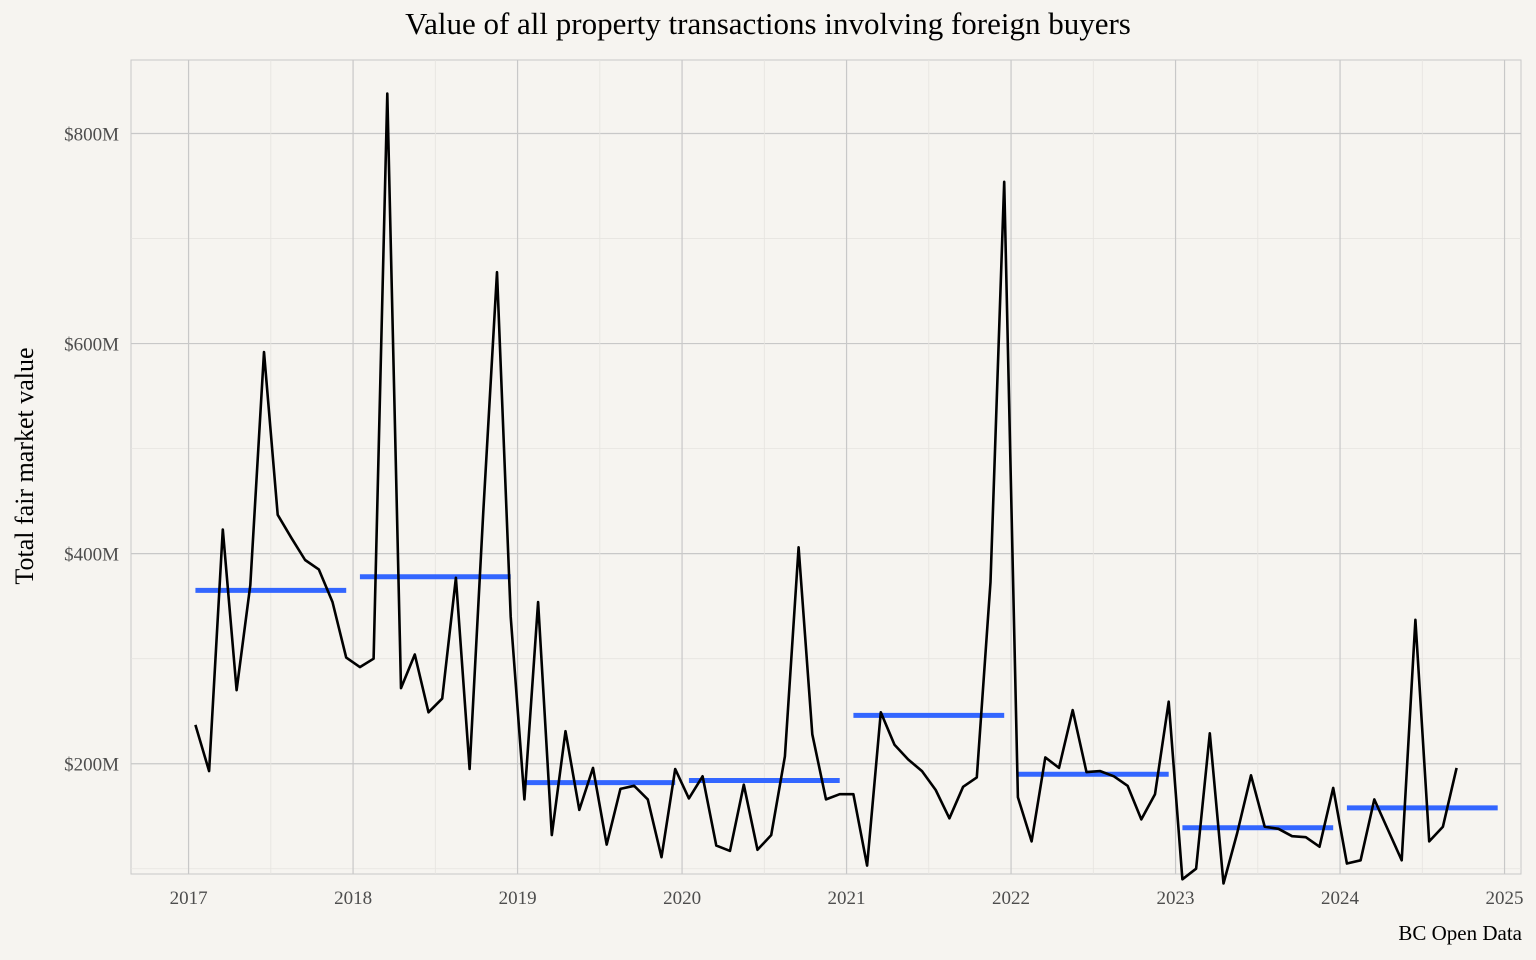 The width and height of the screenshot is (1536, 960). I want to click on x-tick-label: 2017, so click(189, 898).